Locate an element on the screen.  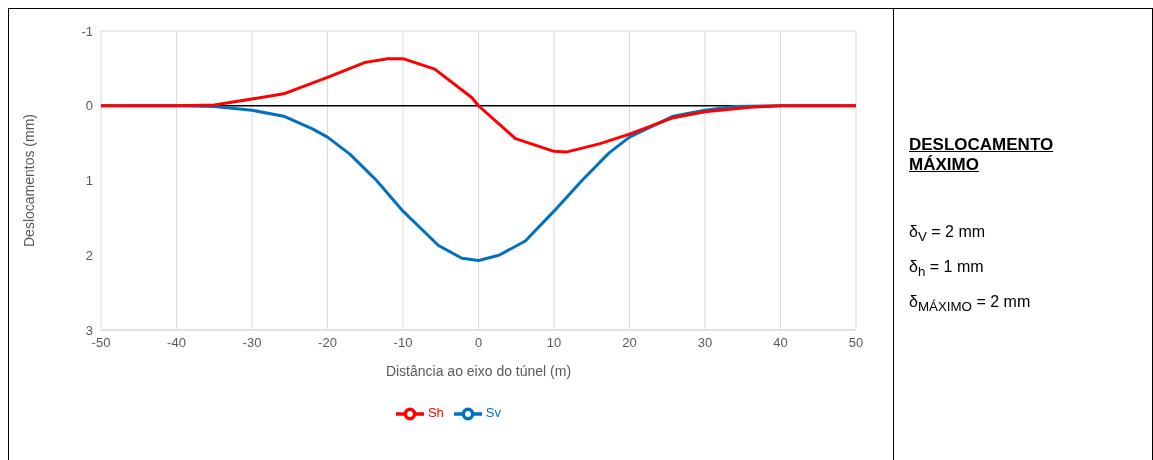
y-axis-title: Deslocamentos (mm) is located at coordinates (28, 180).